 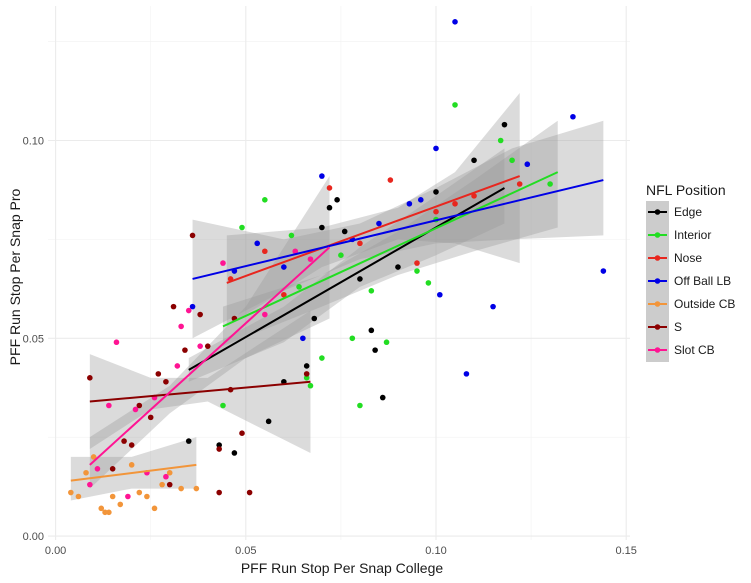 What do you see at coordinates (341, 551) in the screenshot?
I see `x-tick-labels: 0.00 0.05 0.10 0.15` at bounding box center [341, 551].